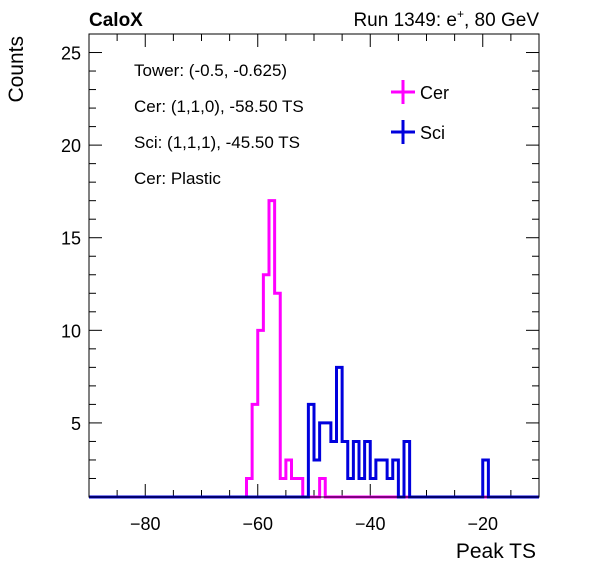  I want to click on x-tick-label: −40, so click(370, 524).